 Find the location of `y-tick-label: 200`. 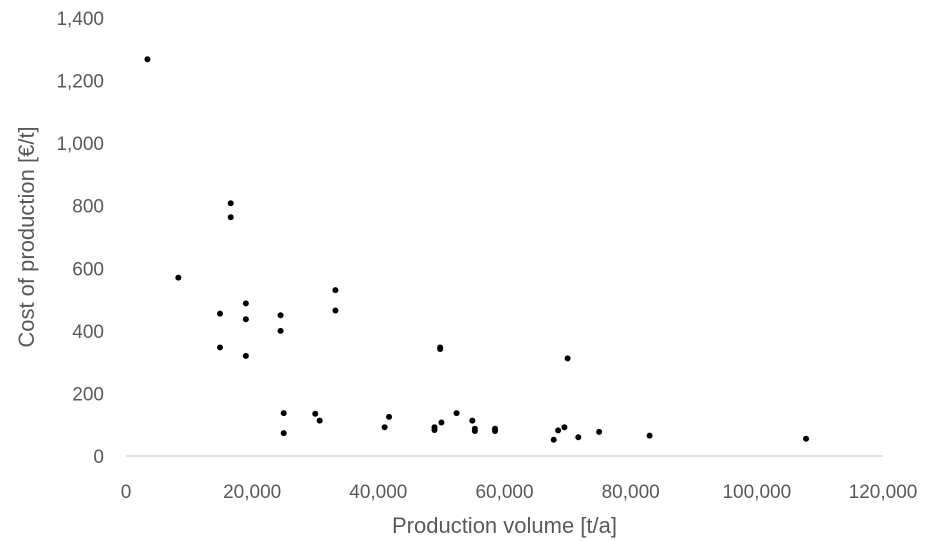

y-tick-label: 200 is located at coordinates (88, 394).